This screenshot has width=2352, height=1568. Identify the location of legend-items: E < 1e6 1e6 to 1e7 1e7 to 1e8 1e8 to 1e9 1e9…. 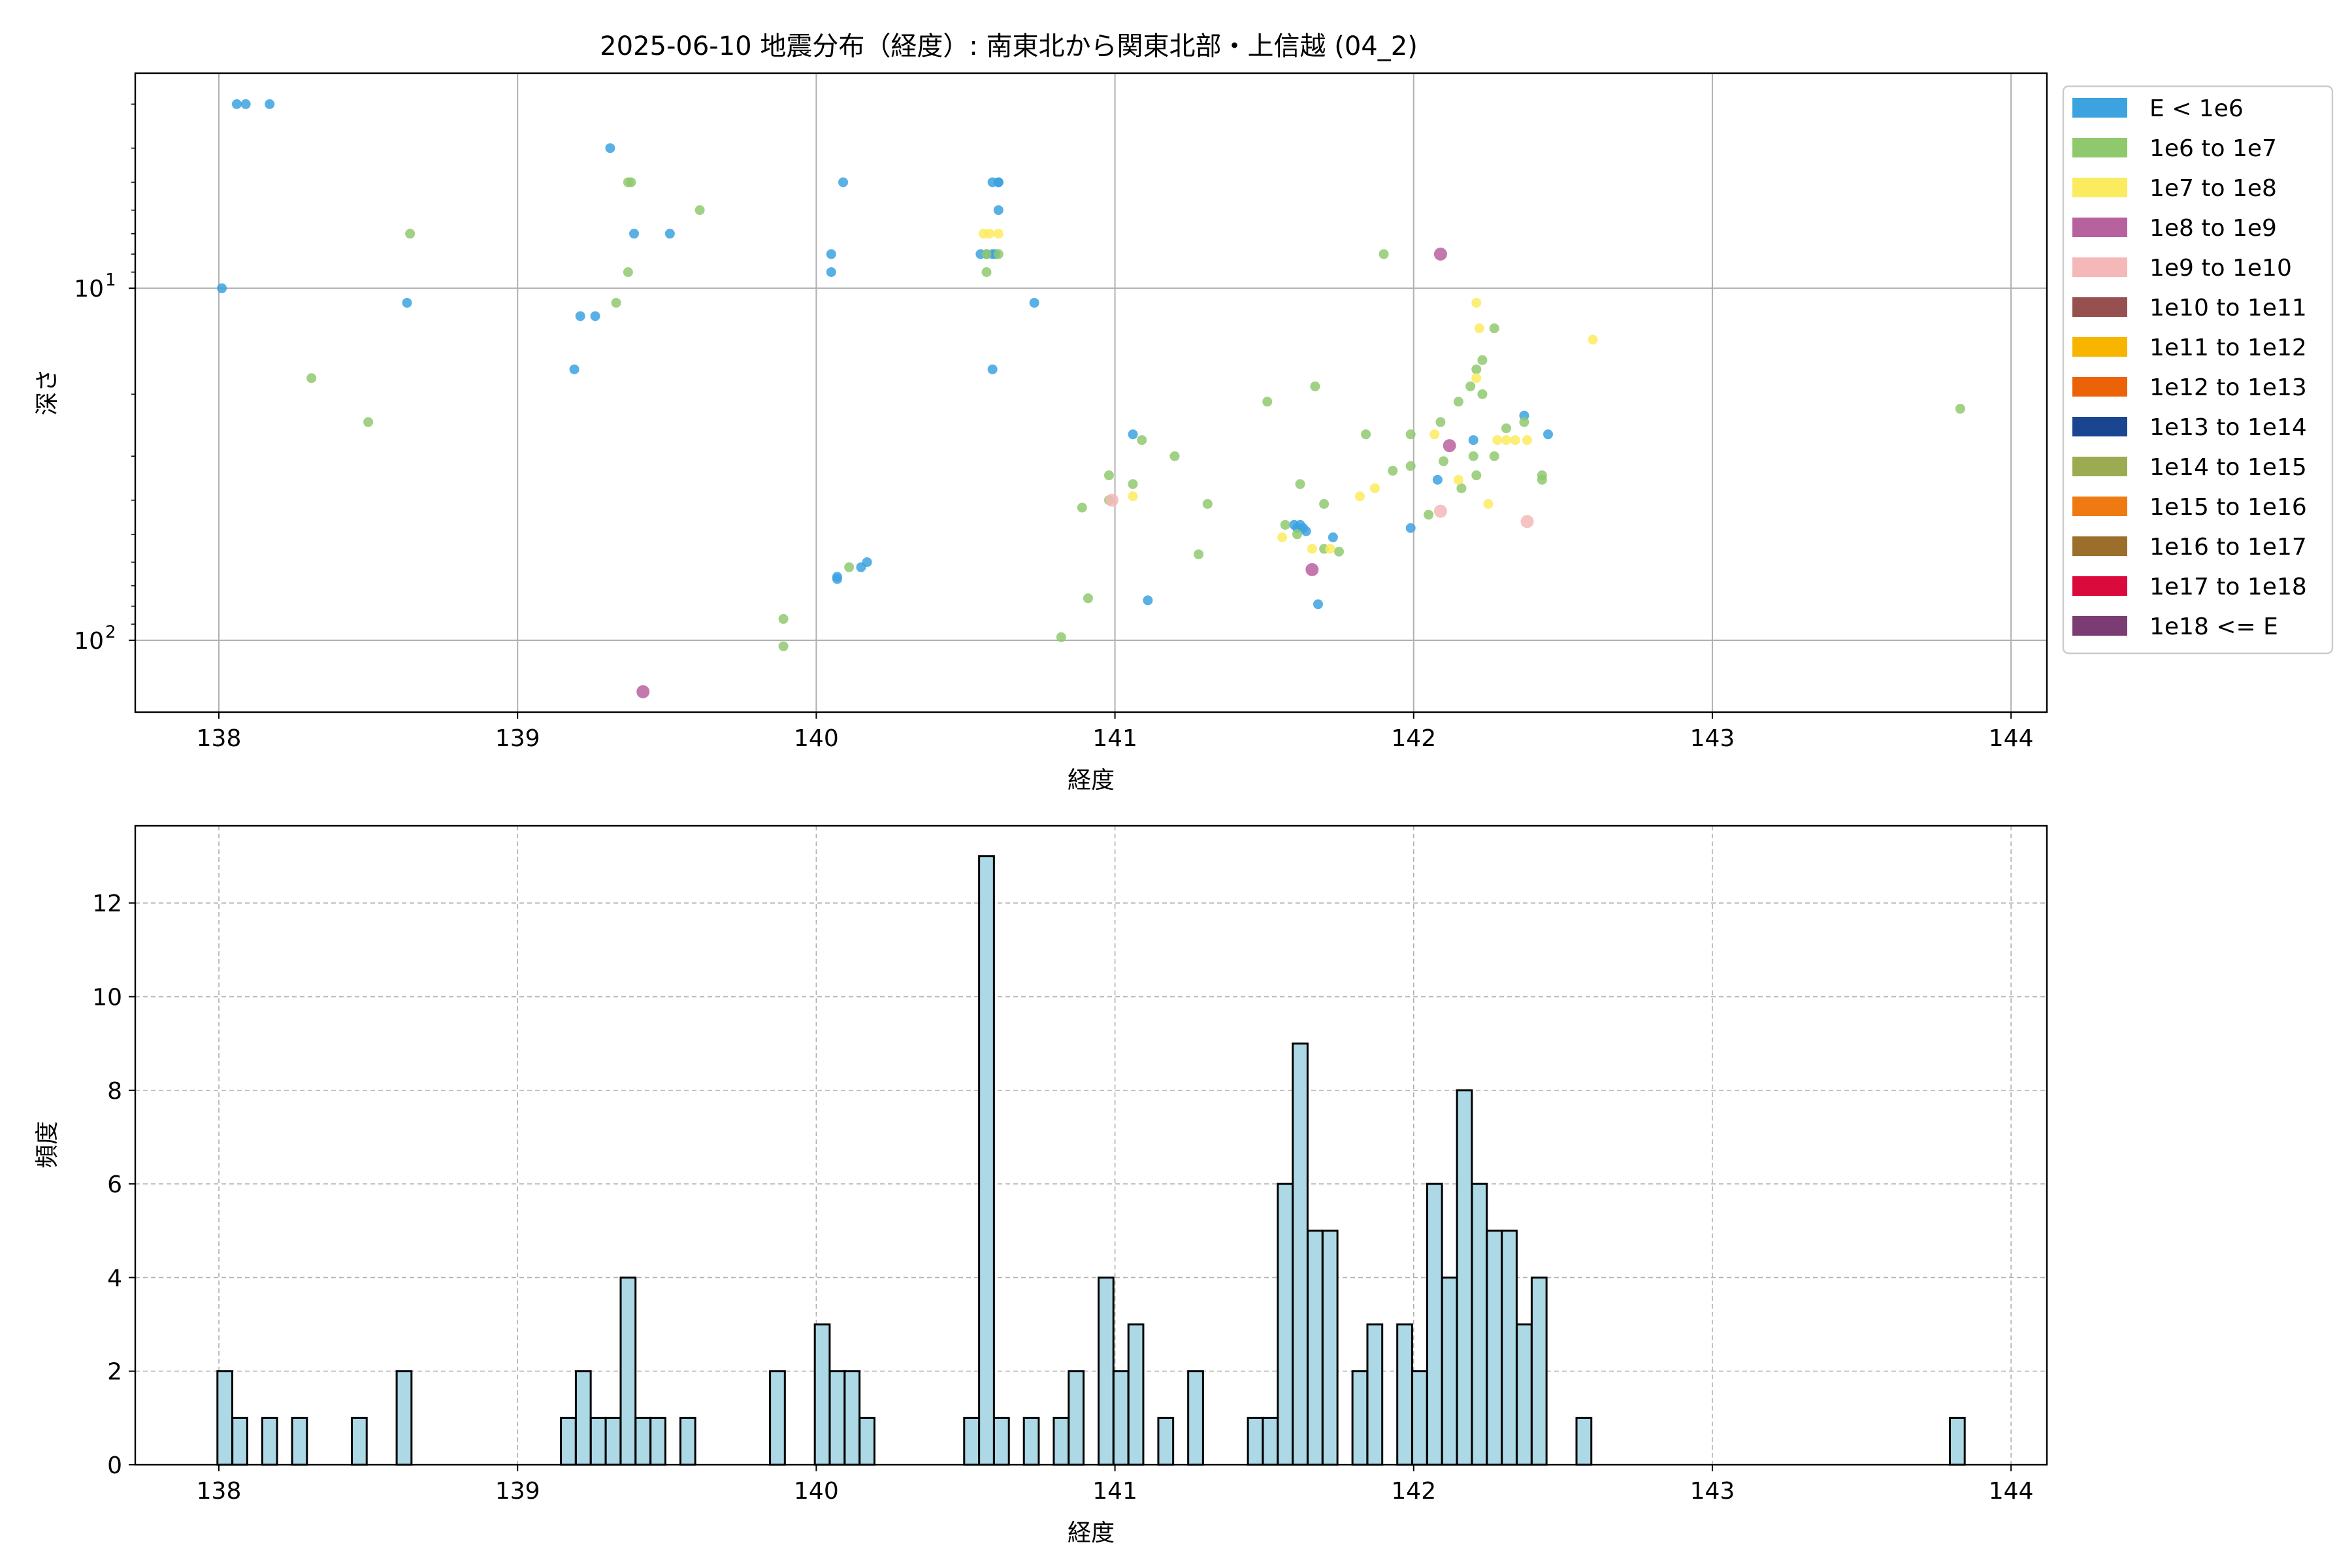
(2189, 367).